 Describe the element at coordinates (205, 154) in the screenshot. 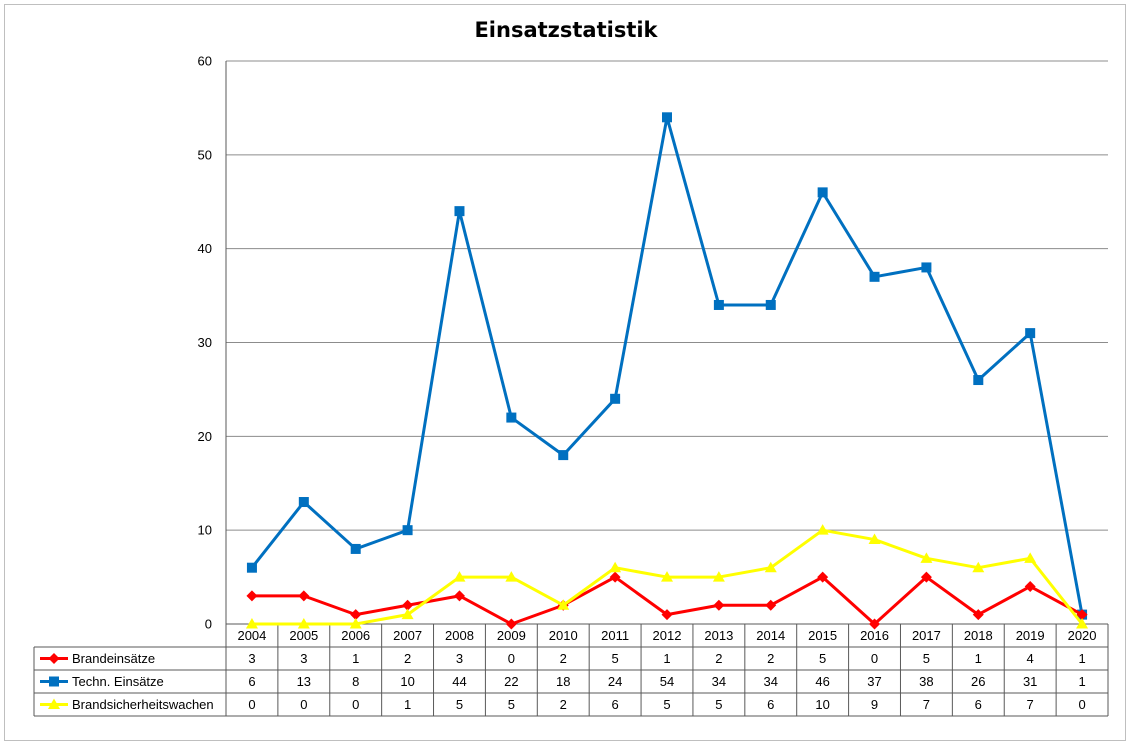

I see `y-tick-label-50: 50` at that location.